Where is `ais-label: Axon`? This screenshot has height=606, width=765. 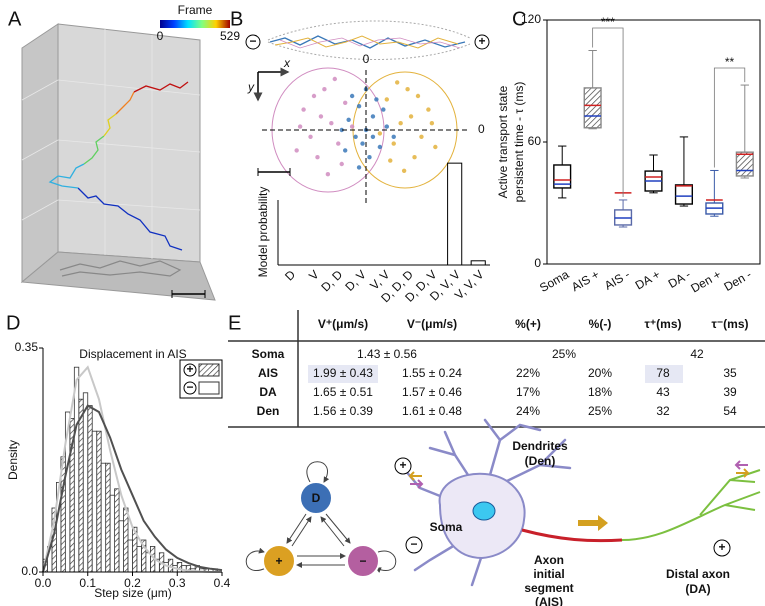
ais-label: Axon is located at coordinates (549, 560).